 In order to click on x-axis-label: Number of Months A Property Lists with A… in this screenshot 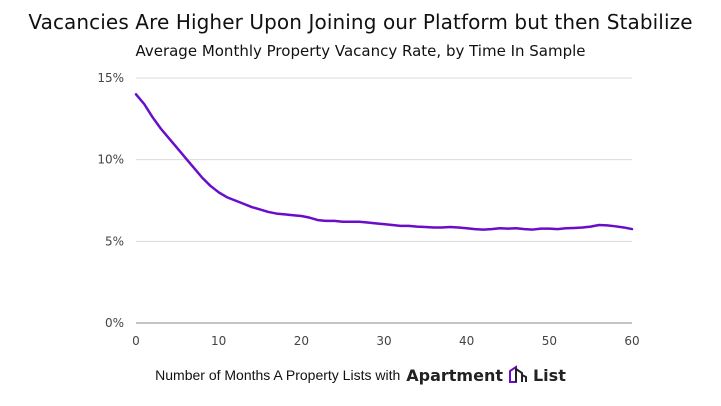, I will do `click(360, 375)`.